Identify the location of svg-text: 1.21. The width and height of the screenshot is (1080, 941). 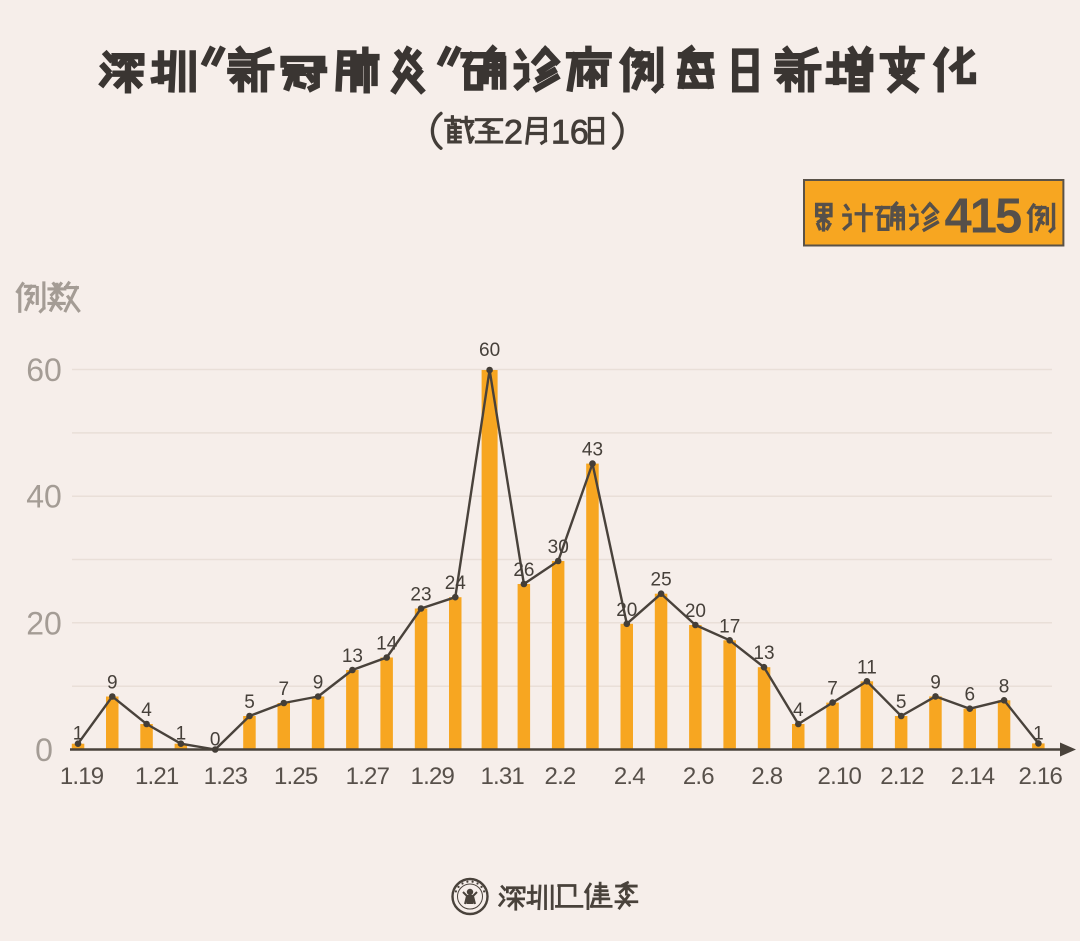
(157, 776).